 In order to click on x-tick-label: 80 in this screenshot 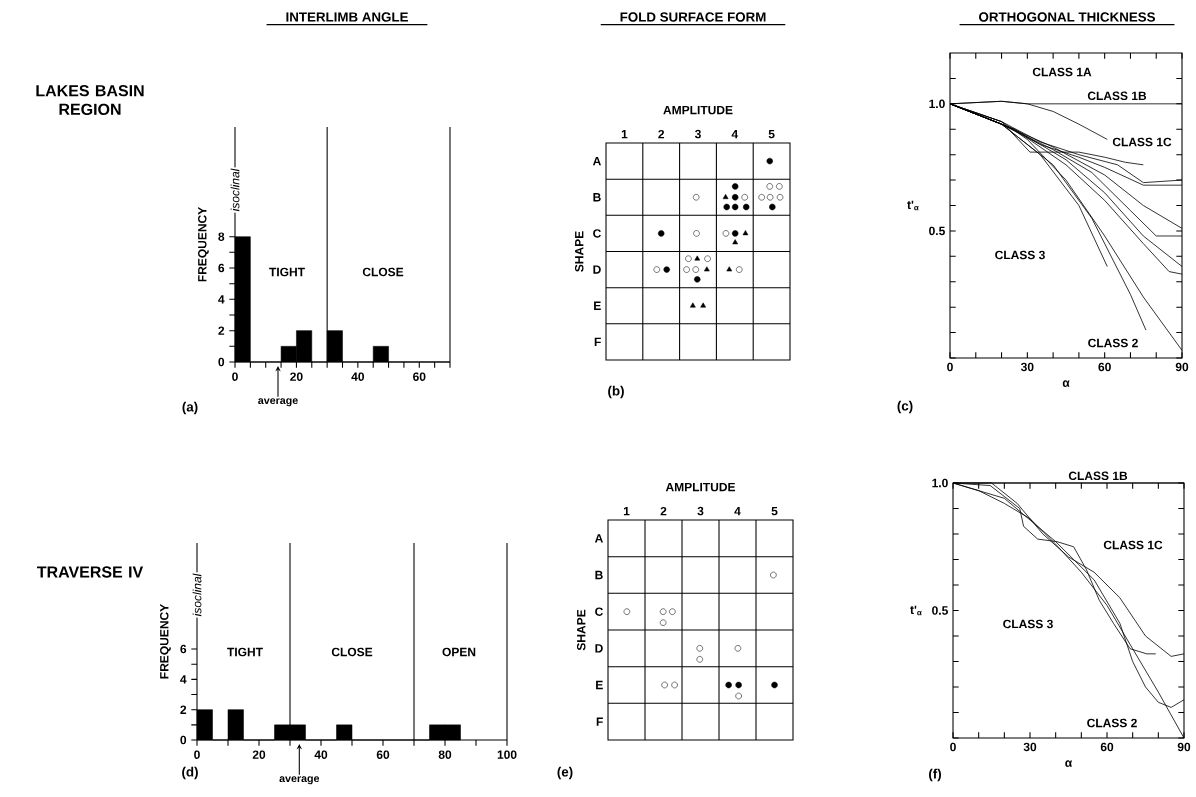, I will do `click(445, 754)`.